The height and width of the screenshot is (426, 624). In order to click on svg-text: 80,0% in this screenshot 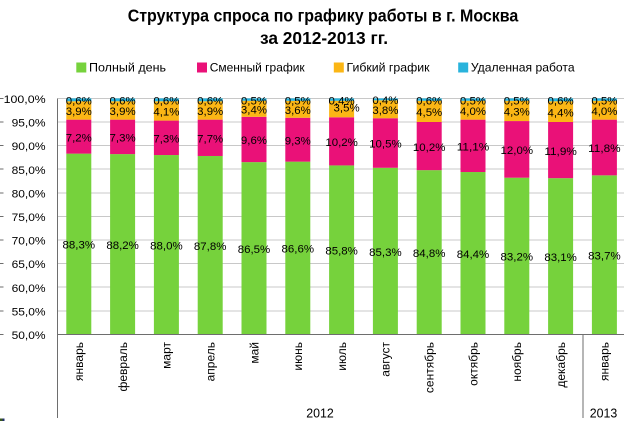, I will do `click(29, 195)`.